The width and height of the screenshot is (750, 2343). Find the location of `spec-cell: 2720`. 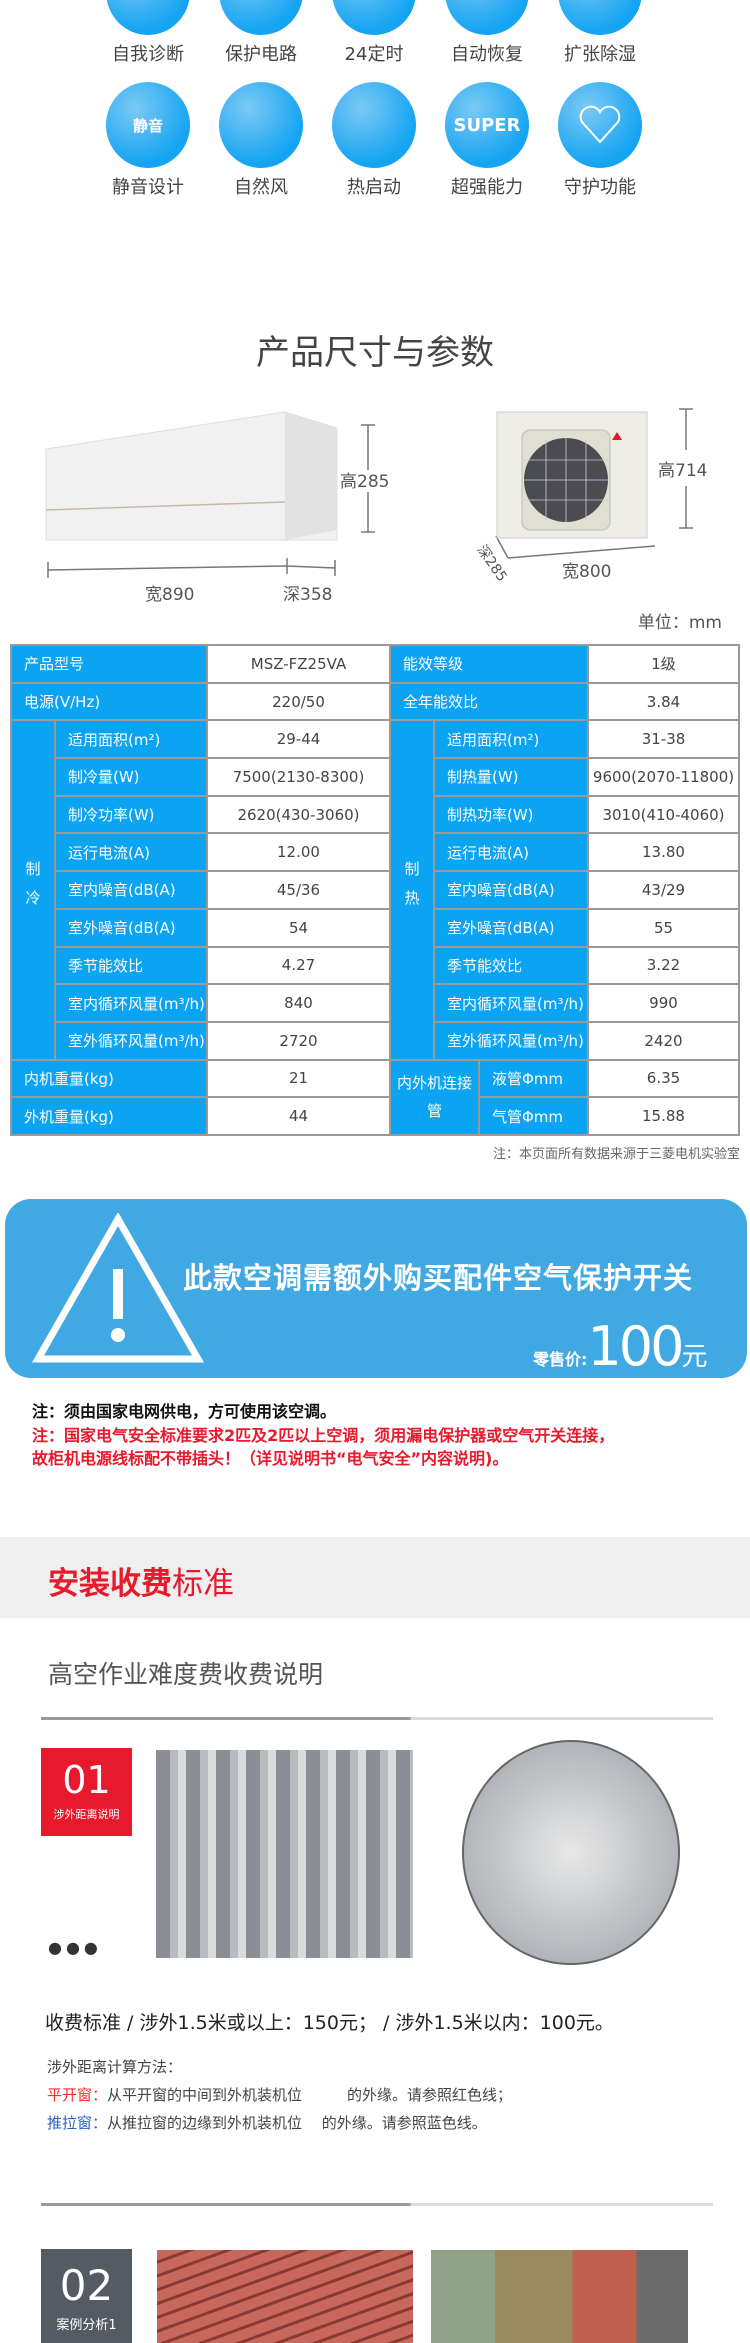

spec-cell: 2720 is located at coordinates (298, 1040).